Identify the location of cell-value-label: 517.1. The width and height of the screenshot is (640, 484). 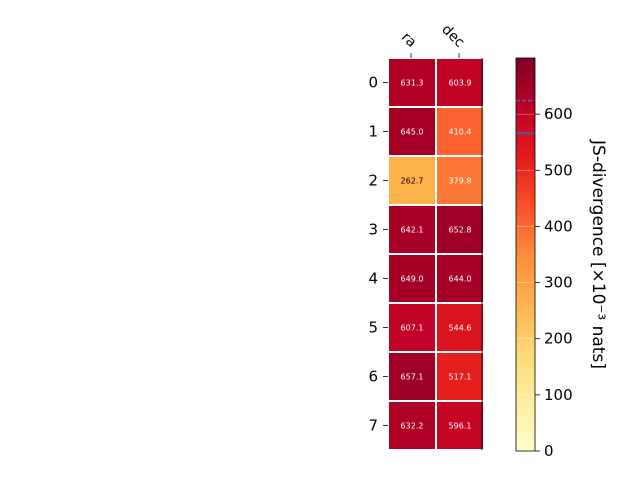
(460, 377).